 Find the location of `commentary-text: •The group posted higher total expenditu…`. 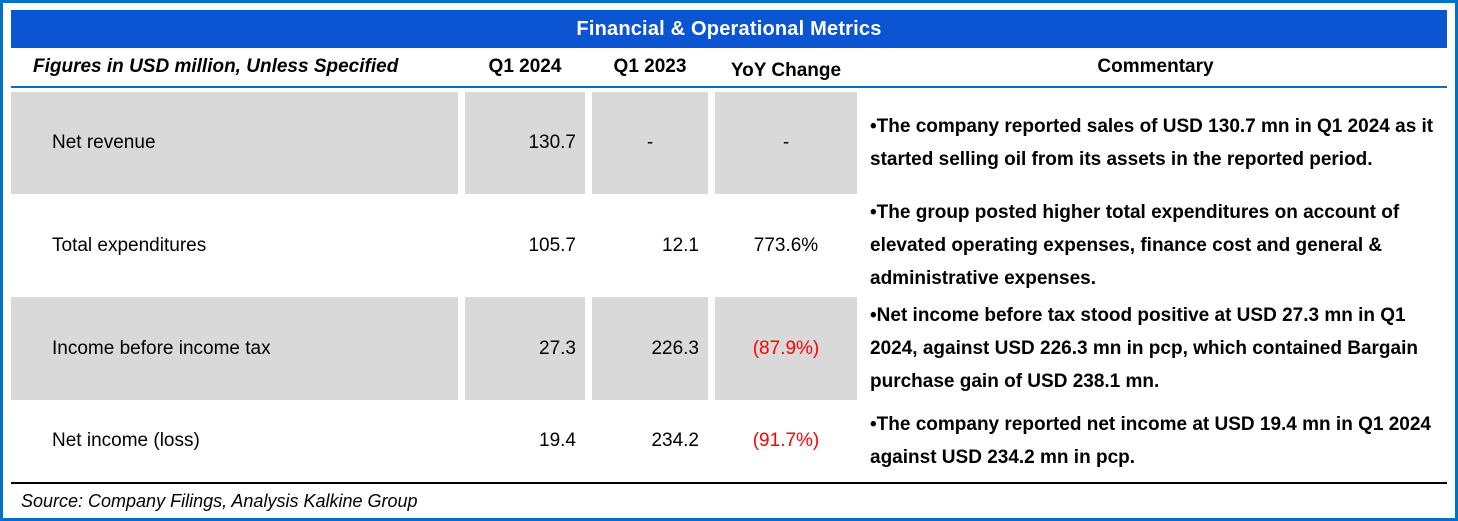

commentary-text: •The group posted higher total expenditu… is located at coordinates (1135, 245).